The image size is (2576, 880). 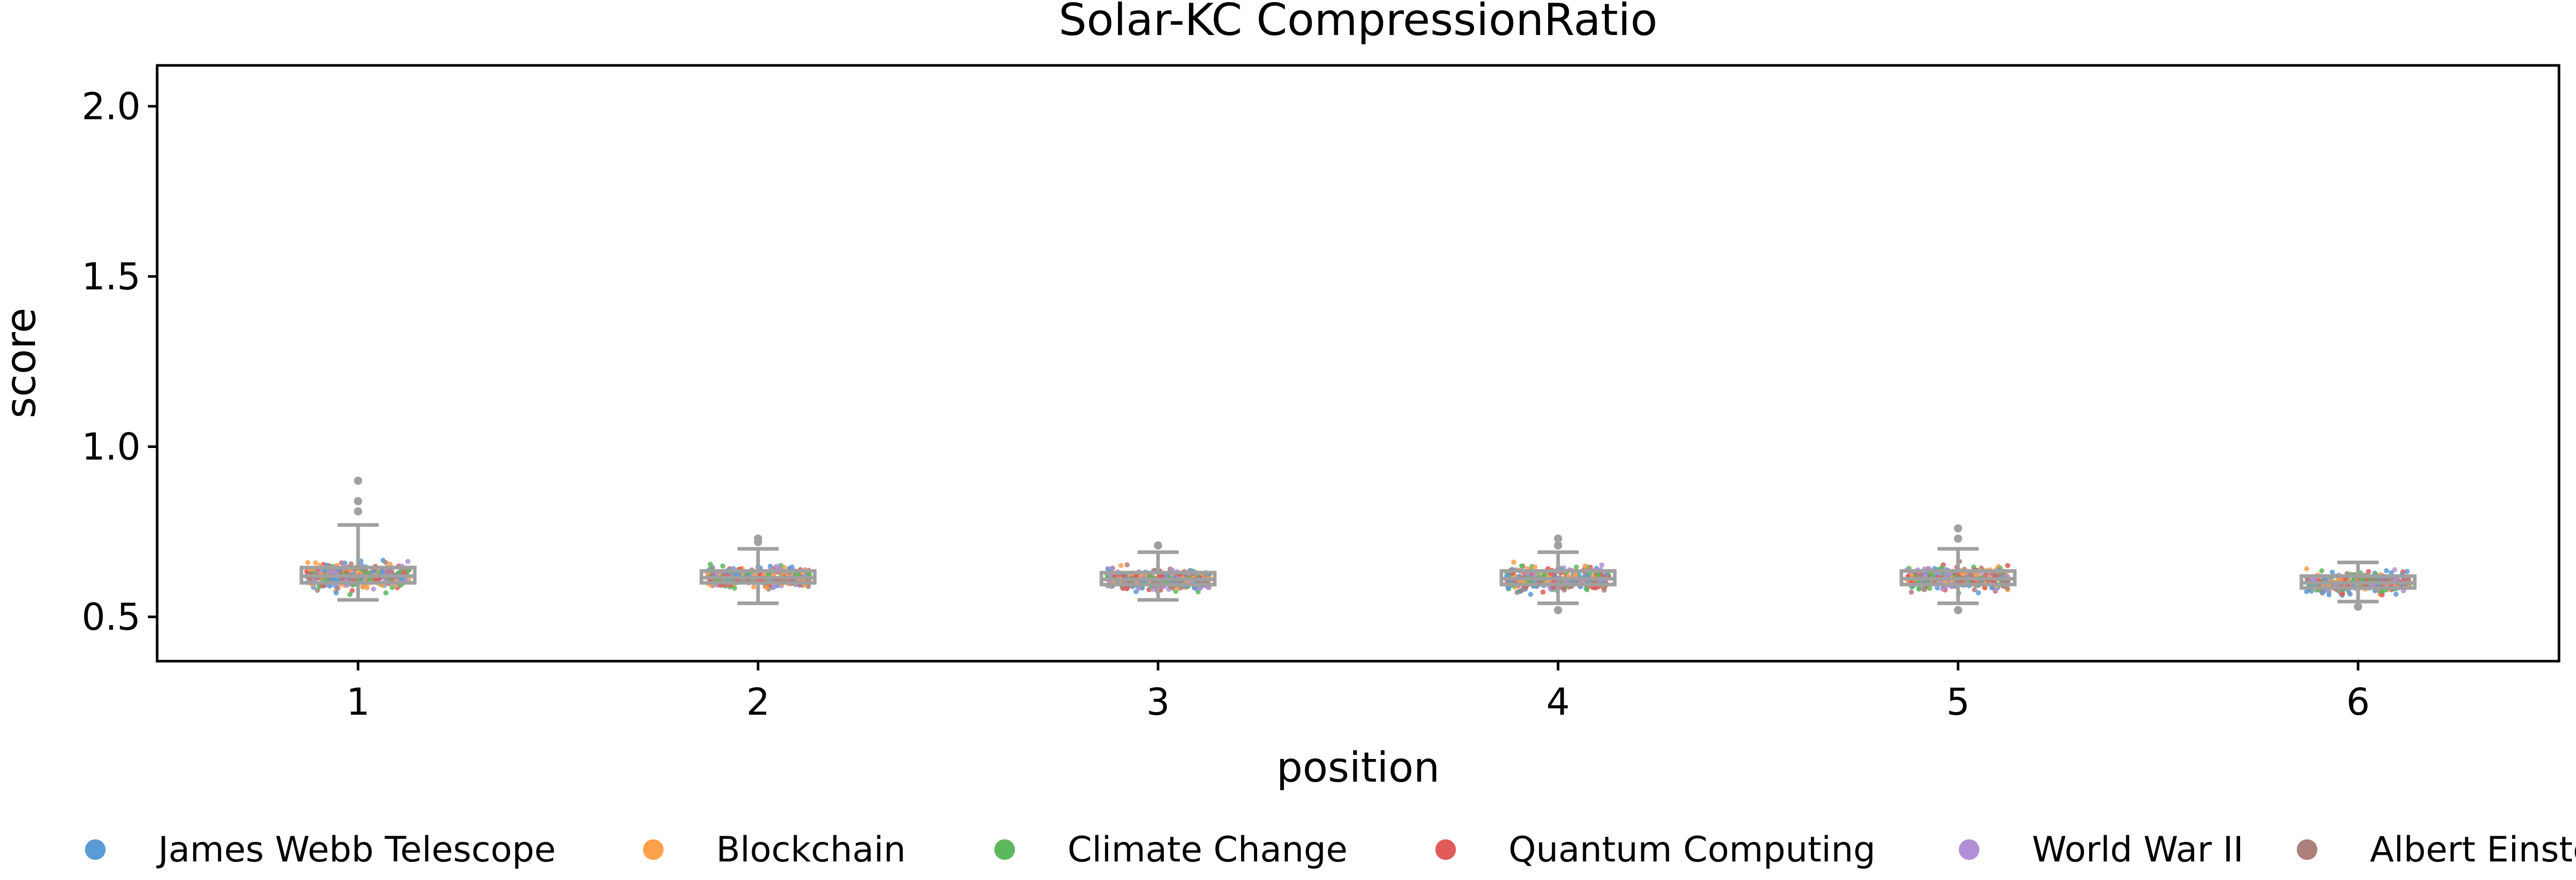 I want to click on y-tick-label: 1.0, so click(x=111, y=447).